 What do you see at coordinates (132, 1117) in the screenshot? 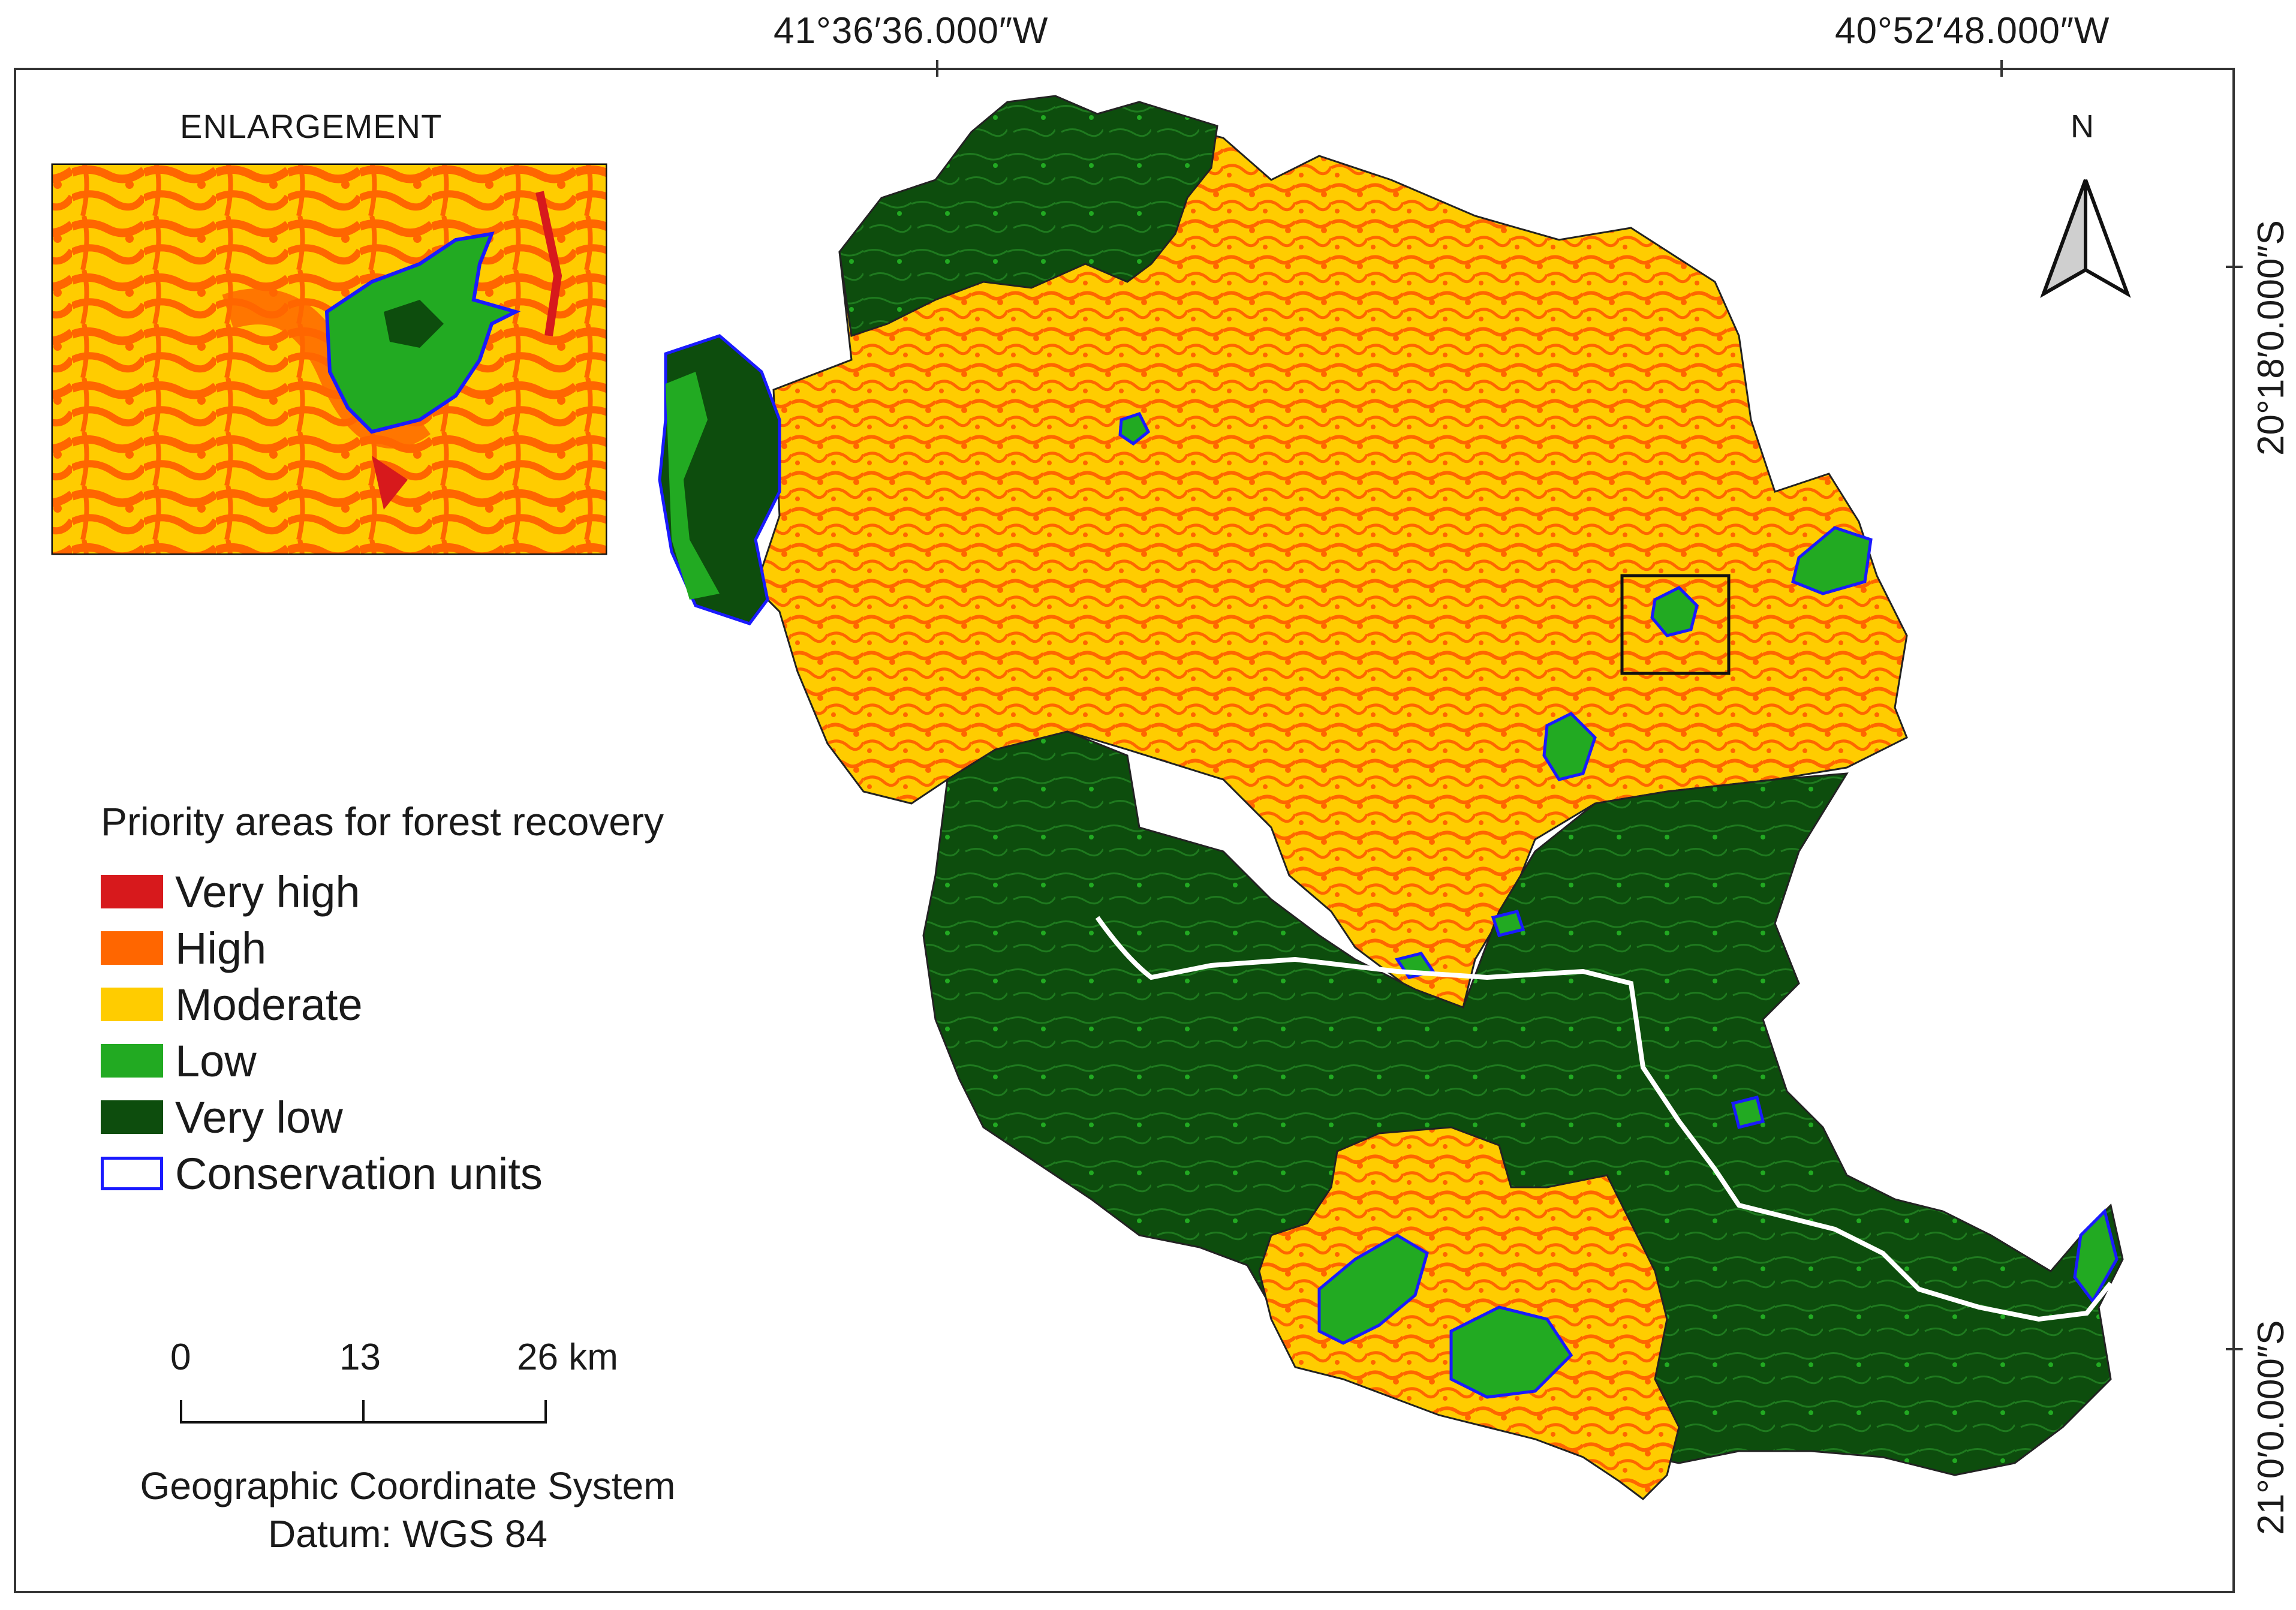
I see `legend-swatch-very-low` at bounding box center [132, 1117].